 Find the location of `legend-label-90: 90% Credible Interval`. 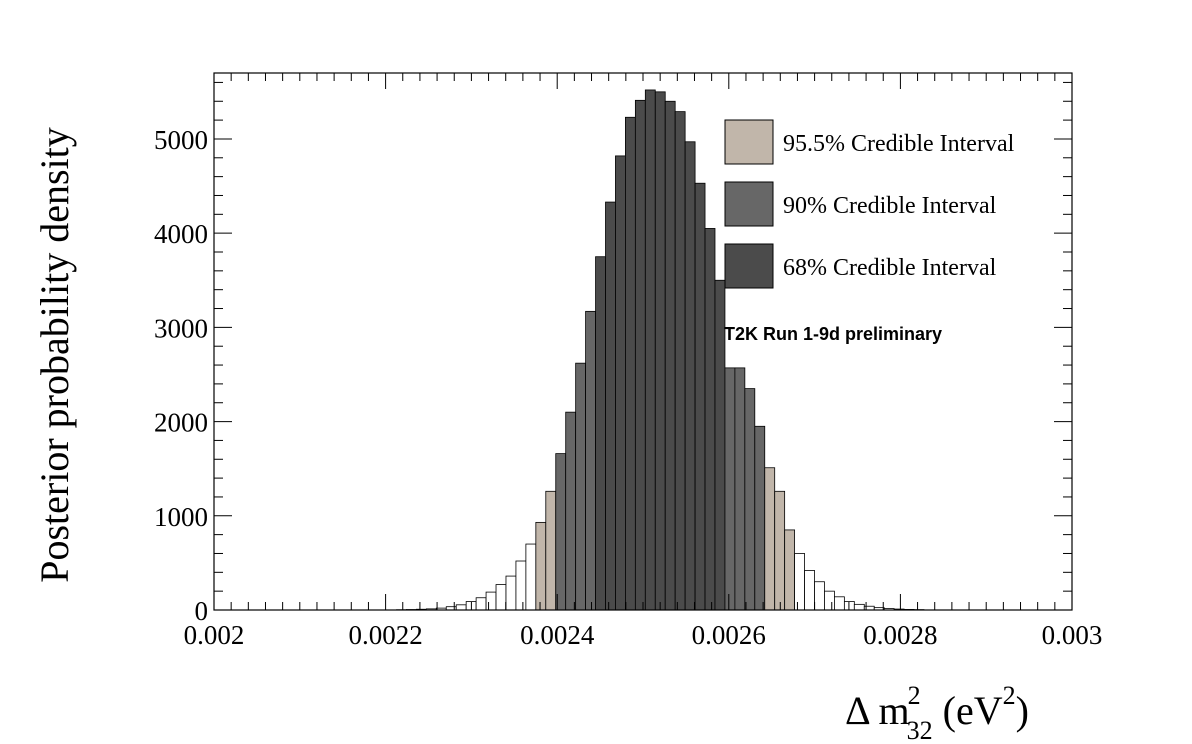

legend-label-90: 90% Credible Interval is located at coordinates (890, 206).